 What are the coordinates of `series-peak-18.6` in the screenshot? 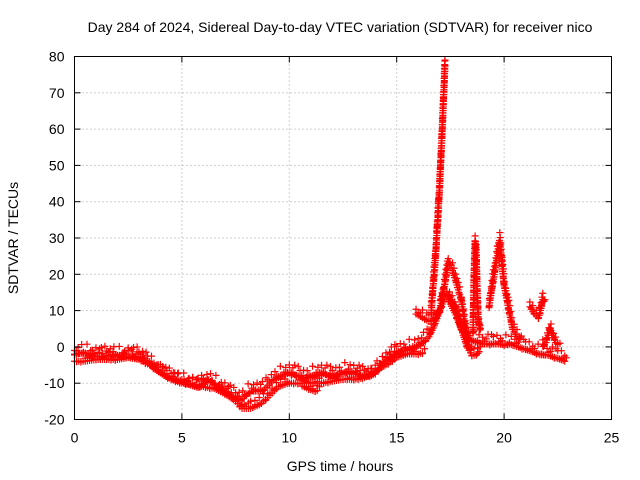 It's located at (476, 284).